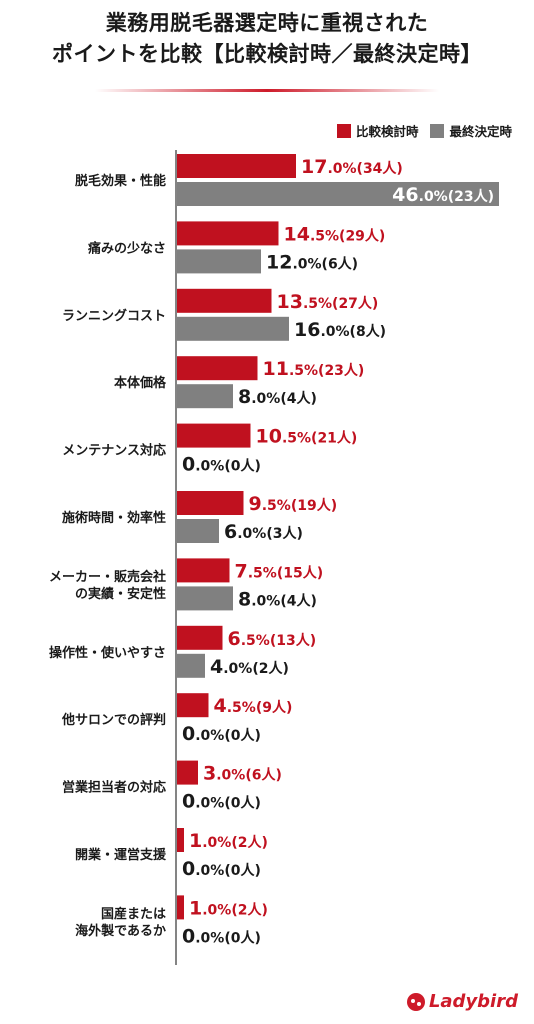 The image size is (534, 1024). What do you see at coordinates (415, 1001) in the screenshot?
I see `ladybug-icon` at bounding box center [415, 1001].